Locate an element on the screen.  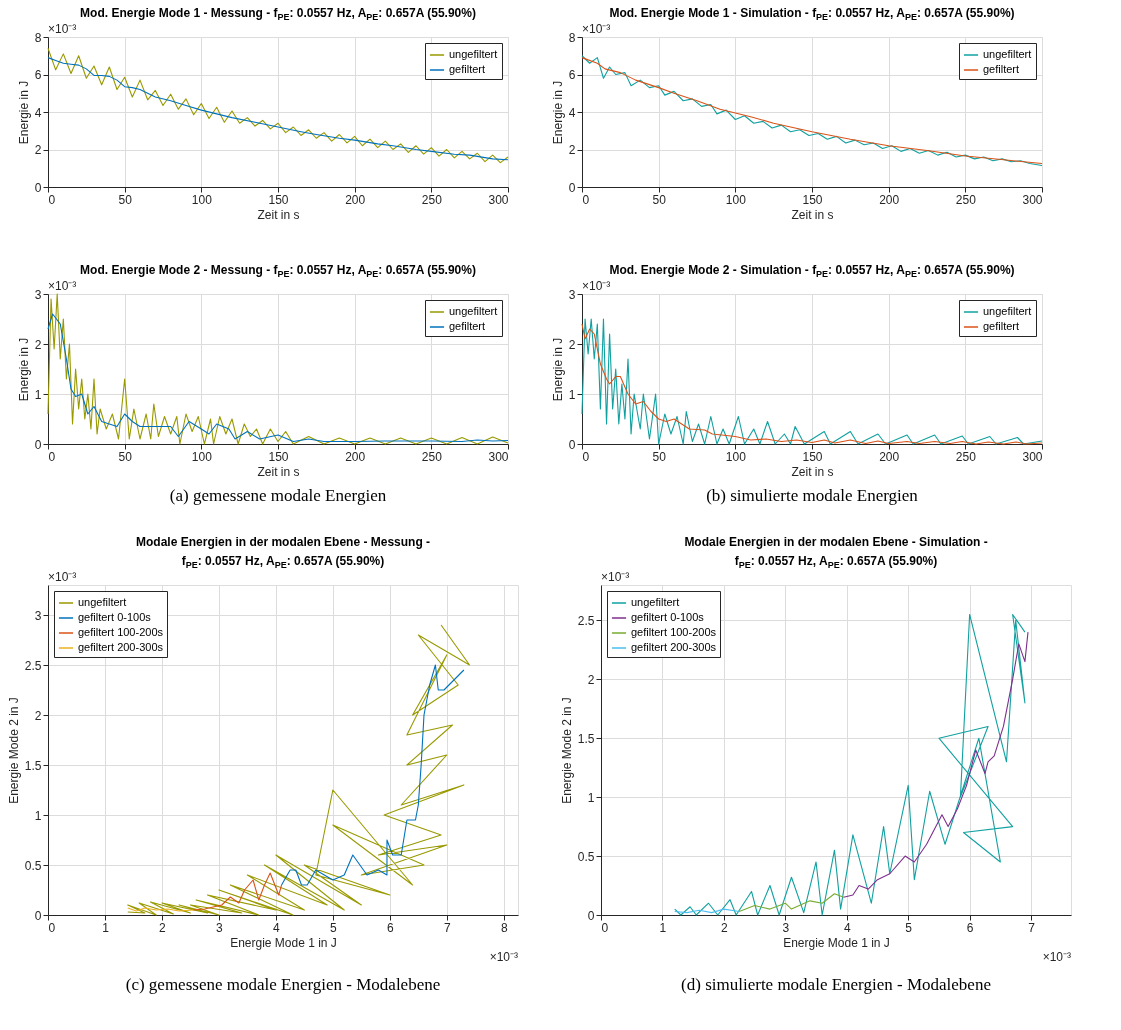
text: (d) simulierte modale Energien - Modalebene is located at coordinates (836, 984).